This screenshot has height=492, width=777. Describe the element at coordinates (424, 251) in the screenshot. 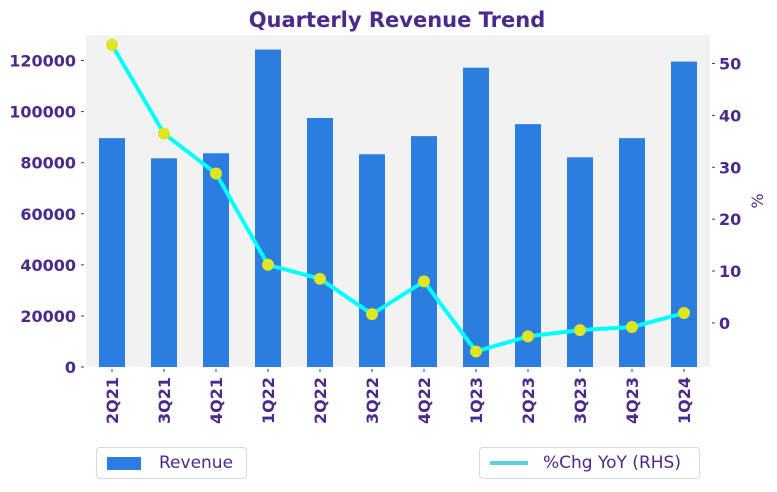

I see `bar-4Q22` at that location.